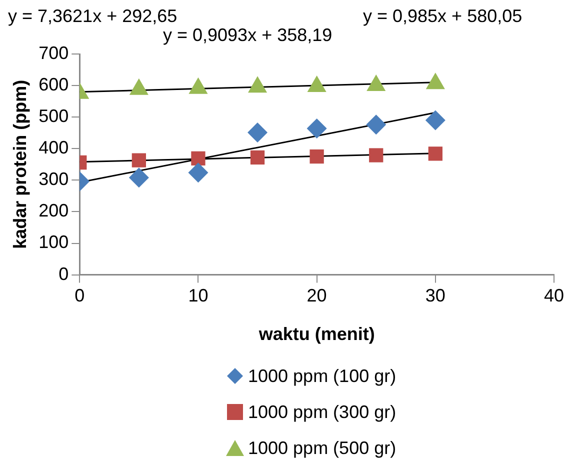 This screenshot has height=461, width=584. What do you see at coordinates (79, 296) in the screenshot?
I see `x-tick-label: 0` at bounding box center [79, 296].